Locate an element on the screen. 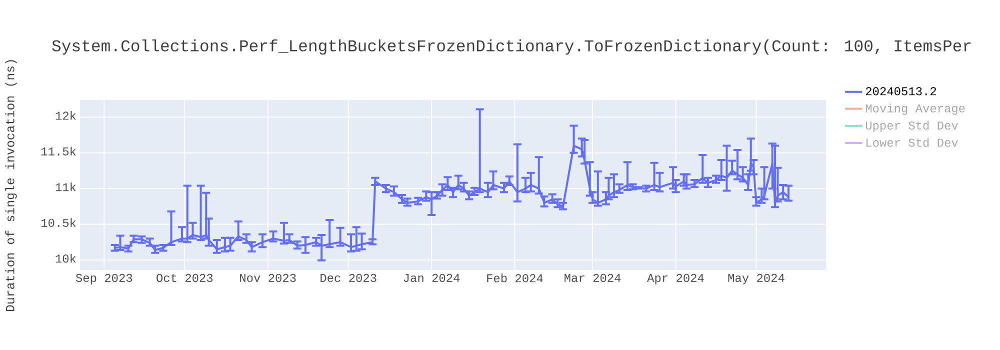 The width and height of the screenshot is (1000, 350). x-tick-label: Sep 2023 is located at coordinates (104, 279).